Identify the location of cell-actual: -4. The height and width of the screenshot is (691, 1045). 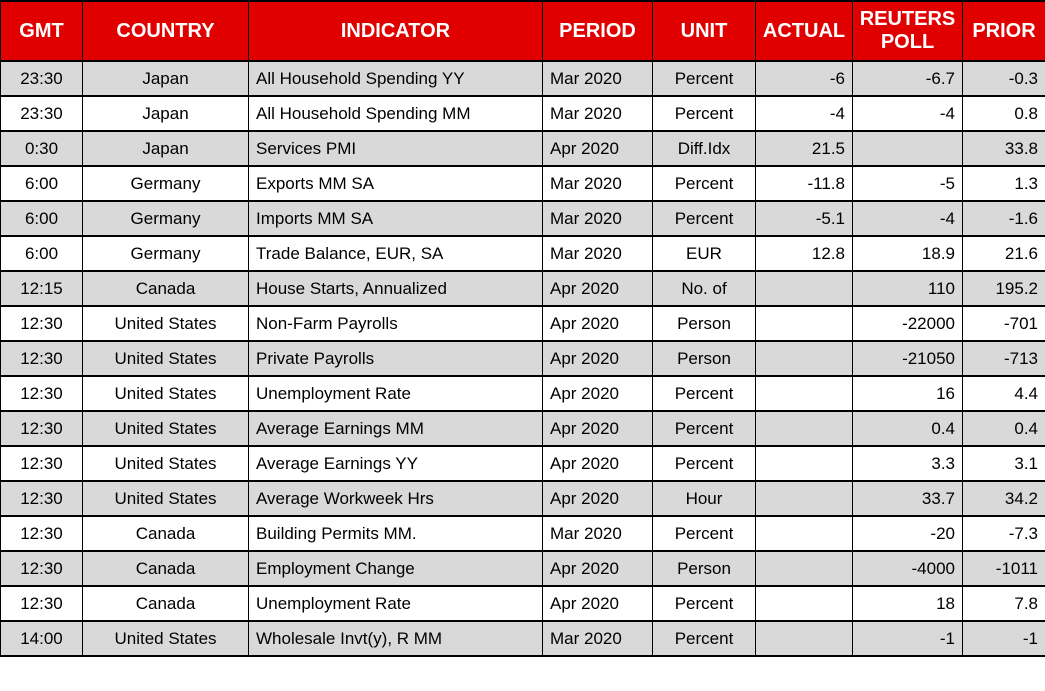
(804, 113).